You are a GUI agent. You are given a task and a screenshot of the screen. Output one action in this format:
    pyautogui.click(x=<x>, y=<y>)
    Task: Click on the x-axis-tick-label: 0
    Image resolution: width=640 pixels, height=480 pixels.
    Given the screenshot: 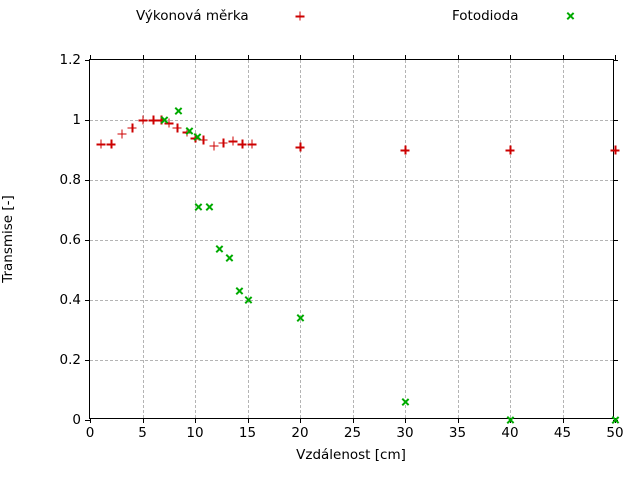 What is the action you would take?
    pyautogui.click(x=90, y=433)
    